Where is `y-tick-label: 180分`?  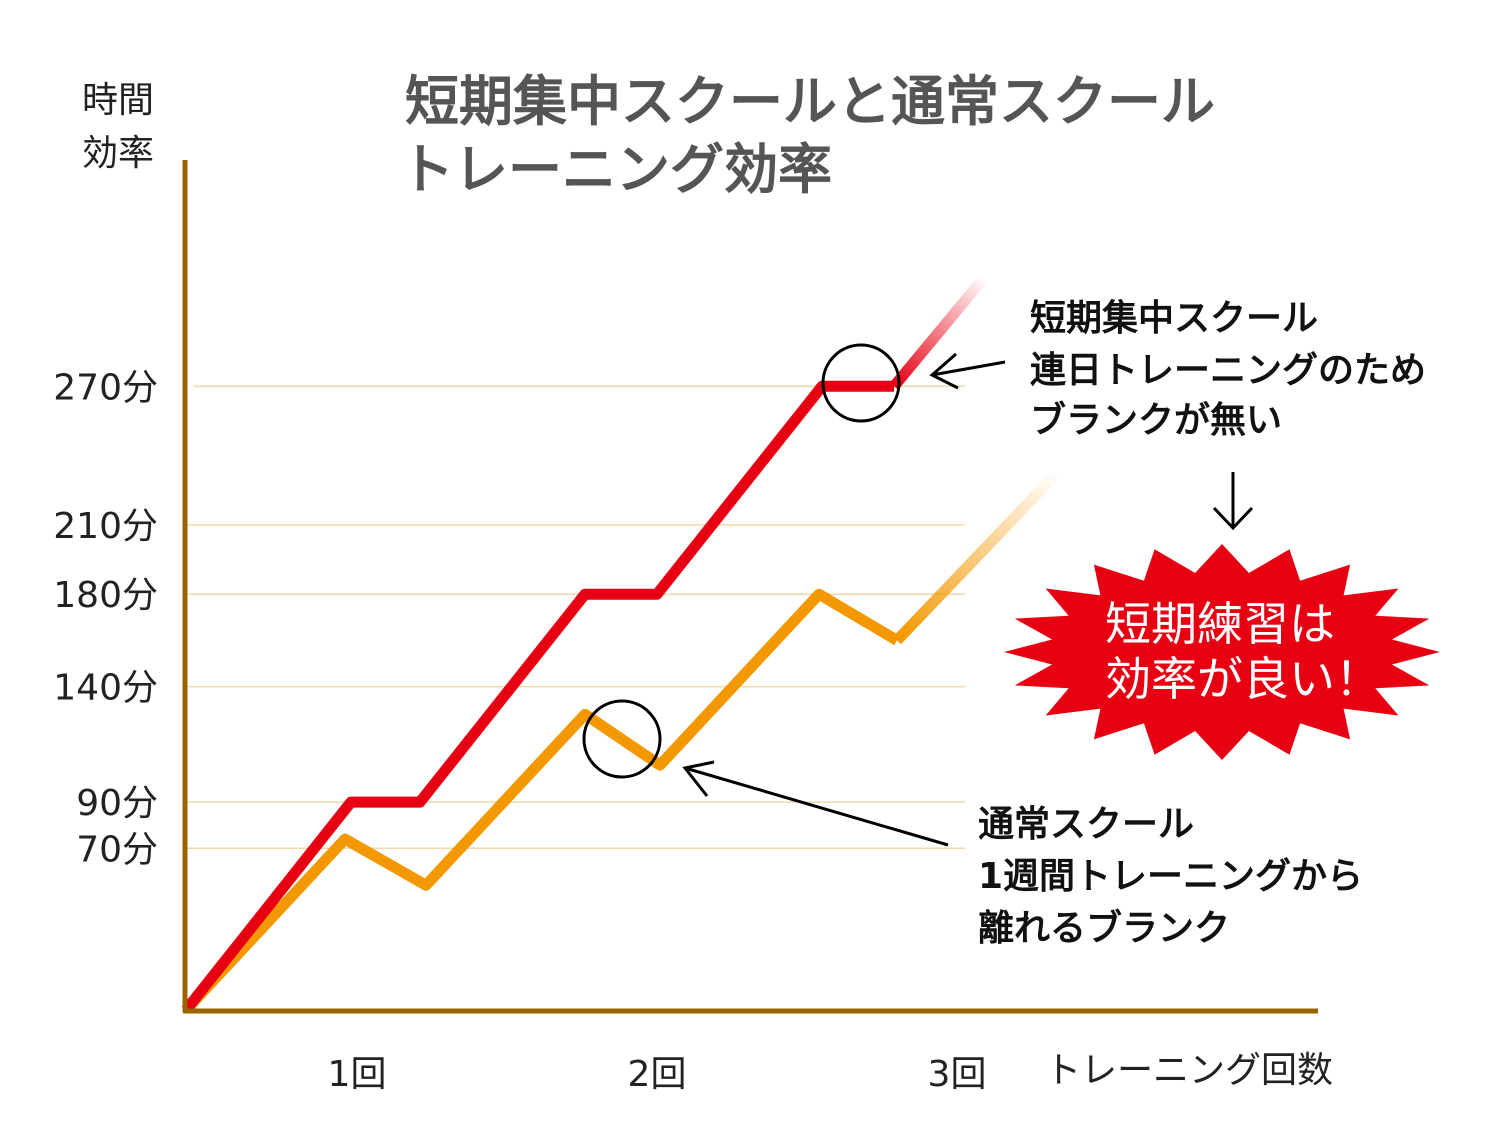 y-tick-label: 180分 is located at coordinates (105, 595).